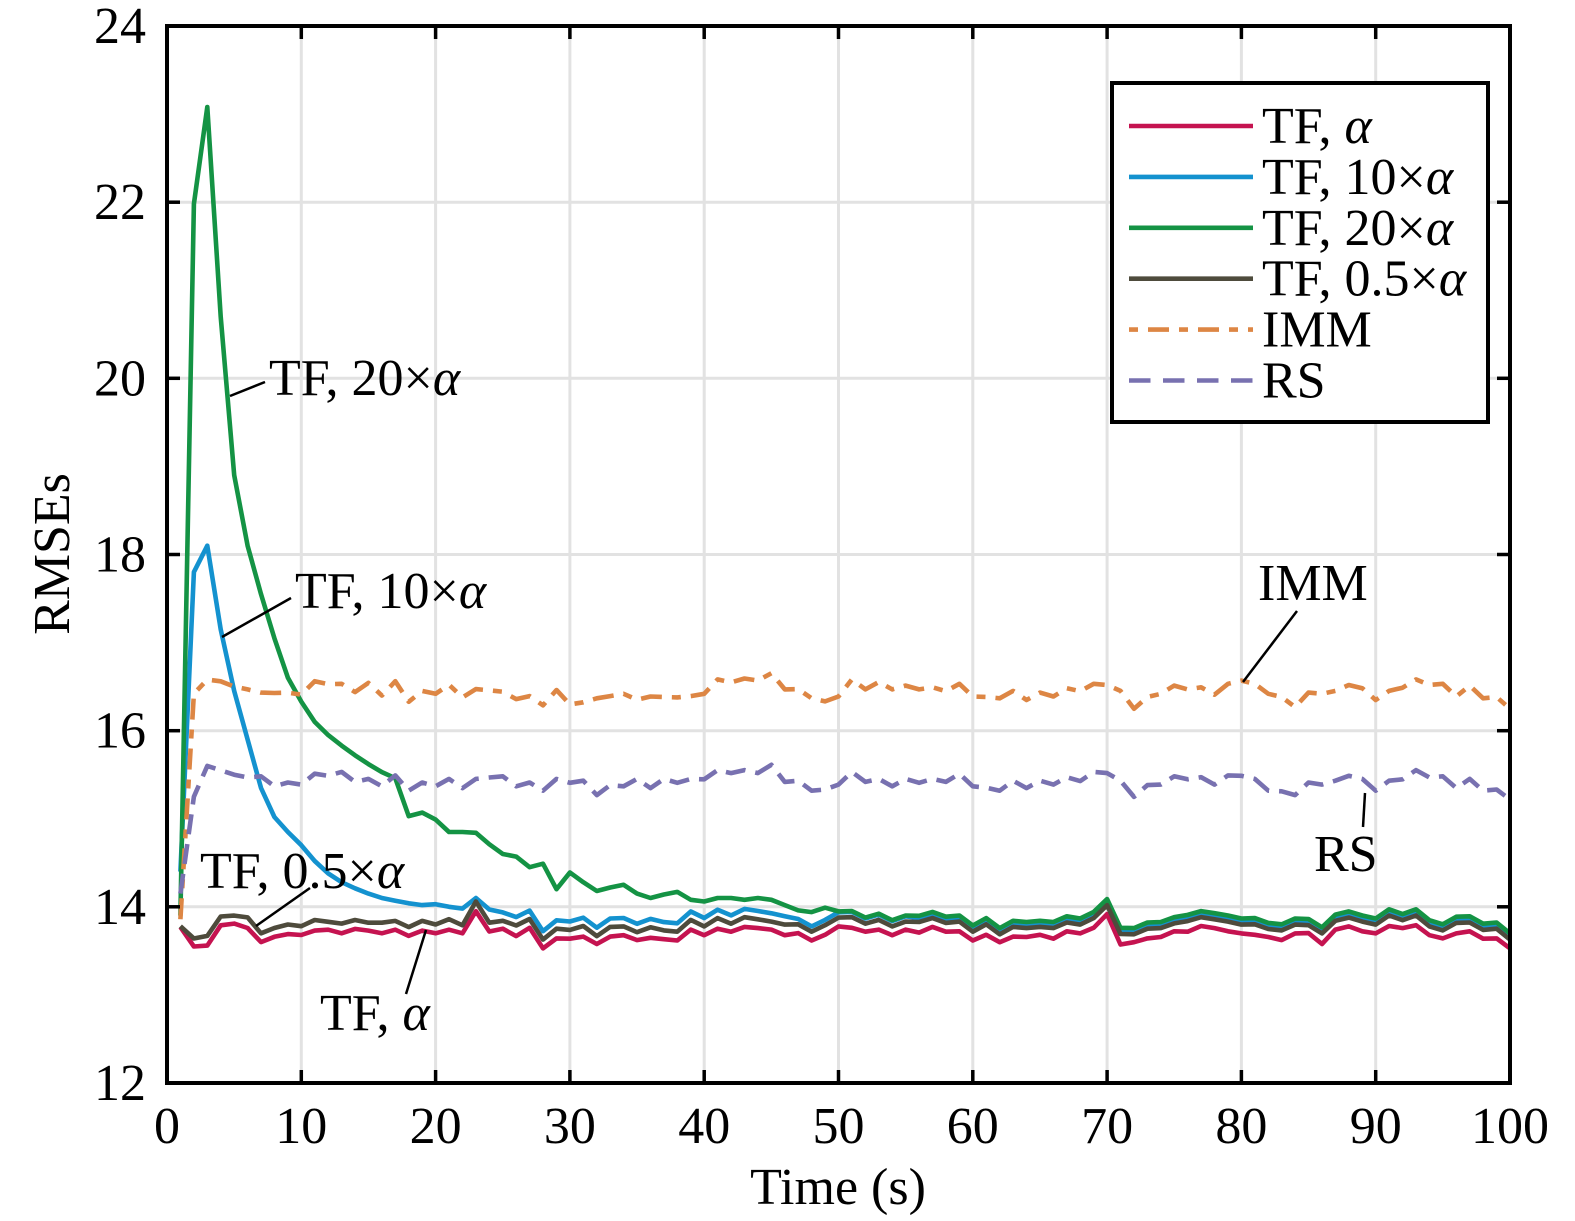 This screenshot has height=1221, width=1575. I want to click on svg-text: 10, so click(301, 1126).